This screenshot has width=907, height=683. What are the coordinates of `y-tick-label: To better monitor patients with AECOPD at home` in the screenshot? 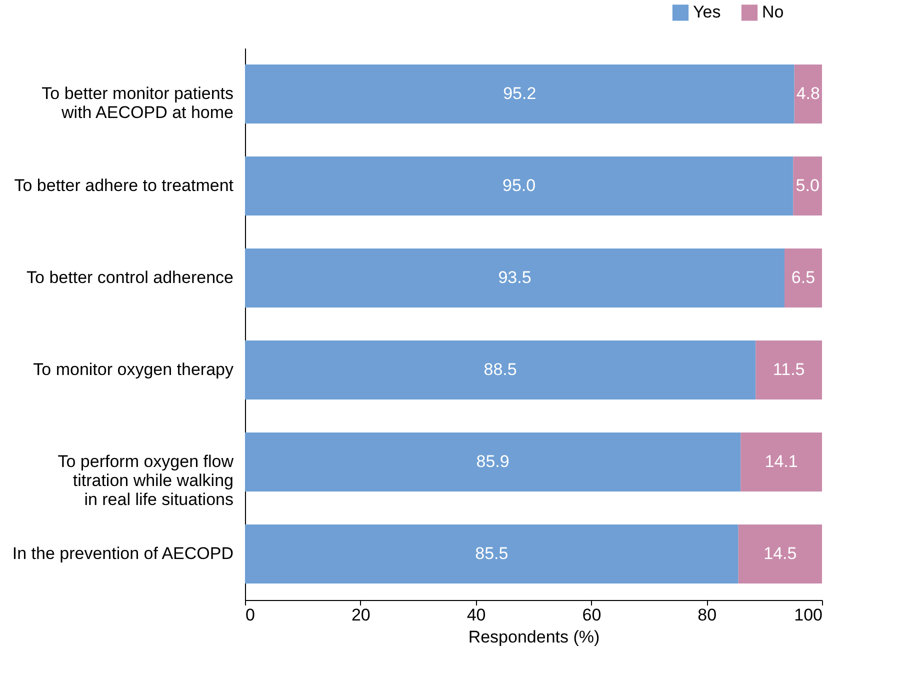 It's located at (138, 103).